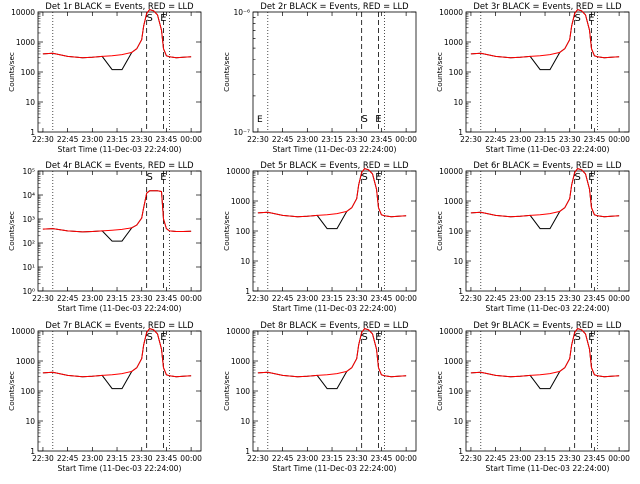  What do you see at coordinates (241, 132) in the screenshot?
I see `y-tick-label: 10⁻⁷` at bounding box center [241, 132].